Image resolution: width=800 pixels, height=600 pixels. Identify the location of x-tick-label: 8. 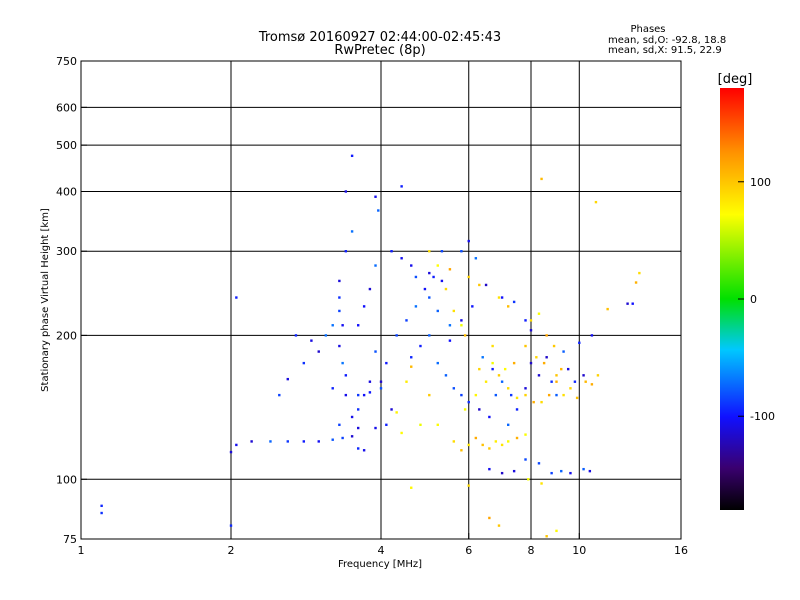
(531, 550).